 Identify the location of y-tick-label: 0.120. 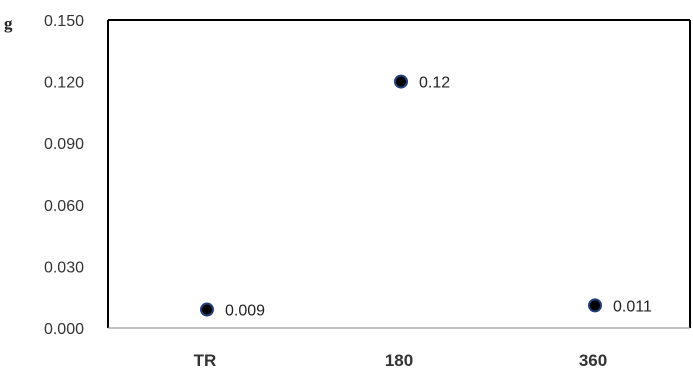
(64, 83).